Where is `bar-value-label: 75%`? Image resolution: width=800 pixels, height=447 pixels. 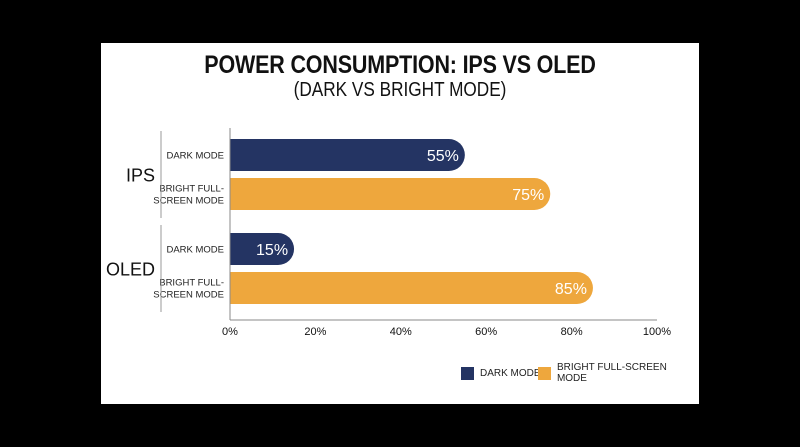
bar-value-label: 75% is located at coordinates (528, 195).